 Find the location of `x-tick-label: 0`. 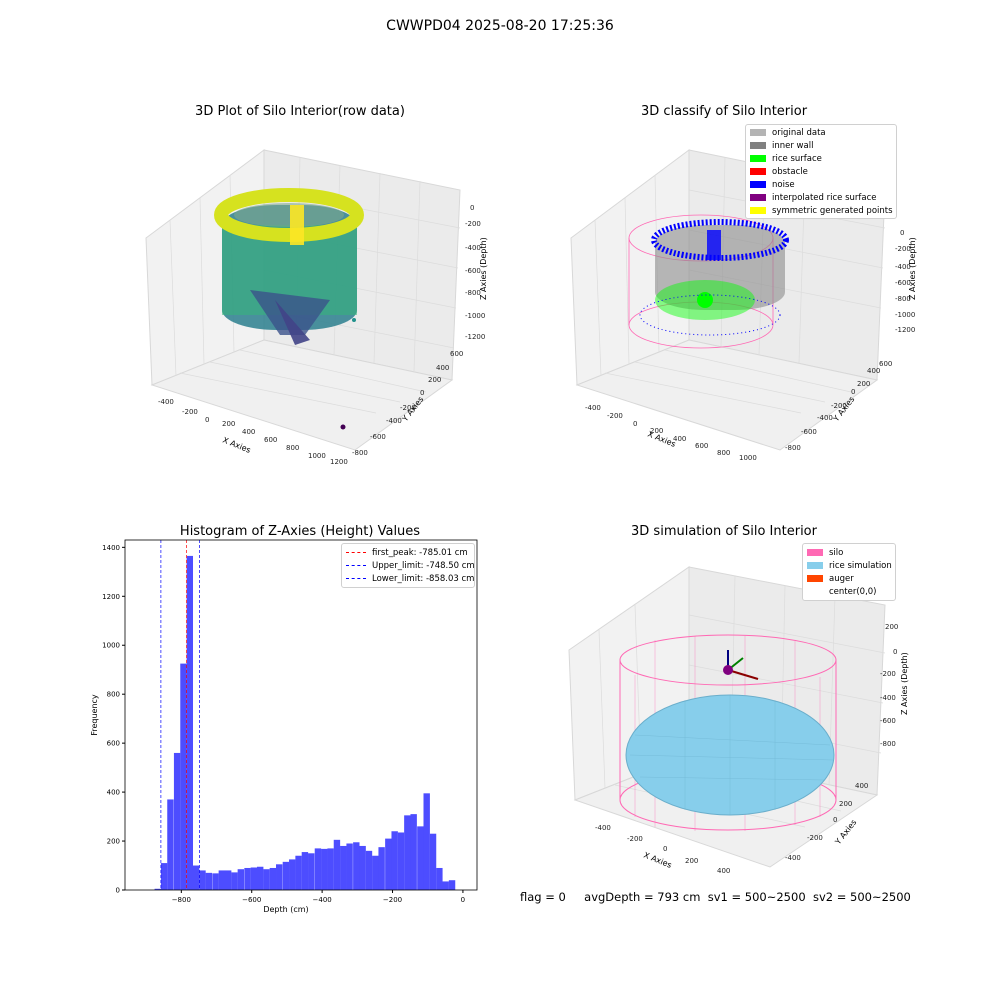

x-tick-label: 0 is located at coordinates (463, 900).